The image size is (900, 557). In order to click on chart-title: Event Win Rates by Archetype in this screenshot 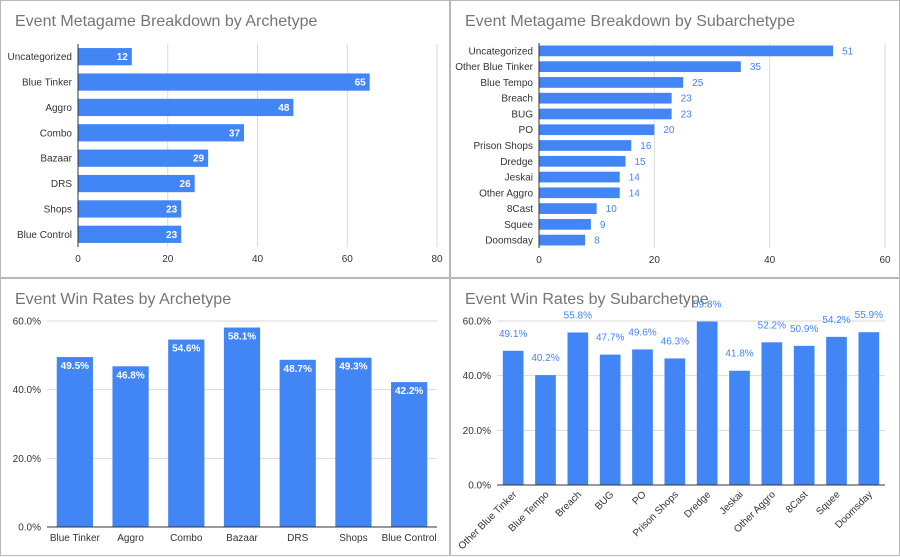, I will do `click(123, 299)`.